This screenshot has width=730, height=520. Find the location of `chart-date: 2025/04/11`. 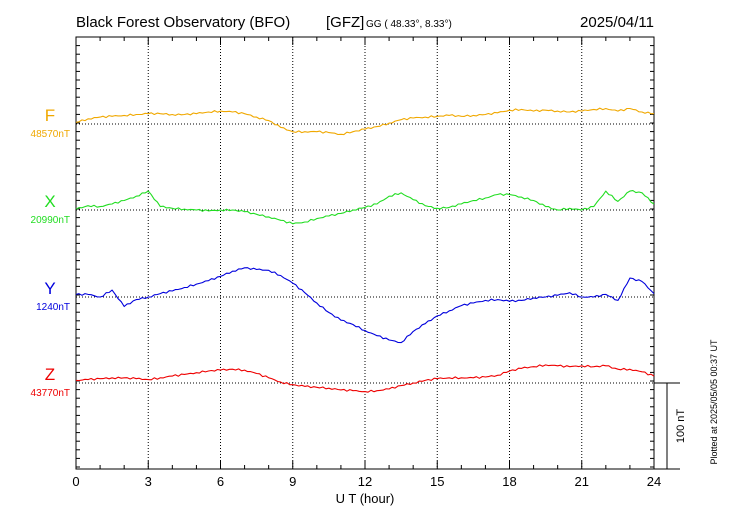

chart-date: 2025/04/11 is located at coordinates (617, 22).